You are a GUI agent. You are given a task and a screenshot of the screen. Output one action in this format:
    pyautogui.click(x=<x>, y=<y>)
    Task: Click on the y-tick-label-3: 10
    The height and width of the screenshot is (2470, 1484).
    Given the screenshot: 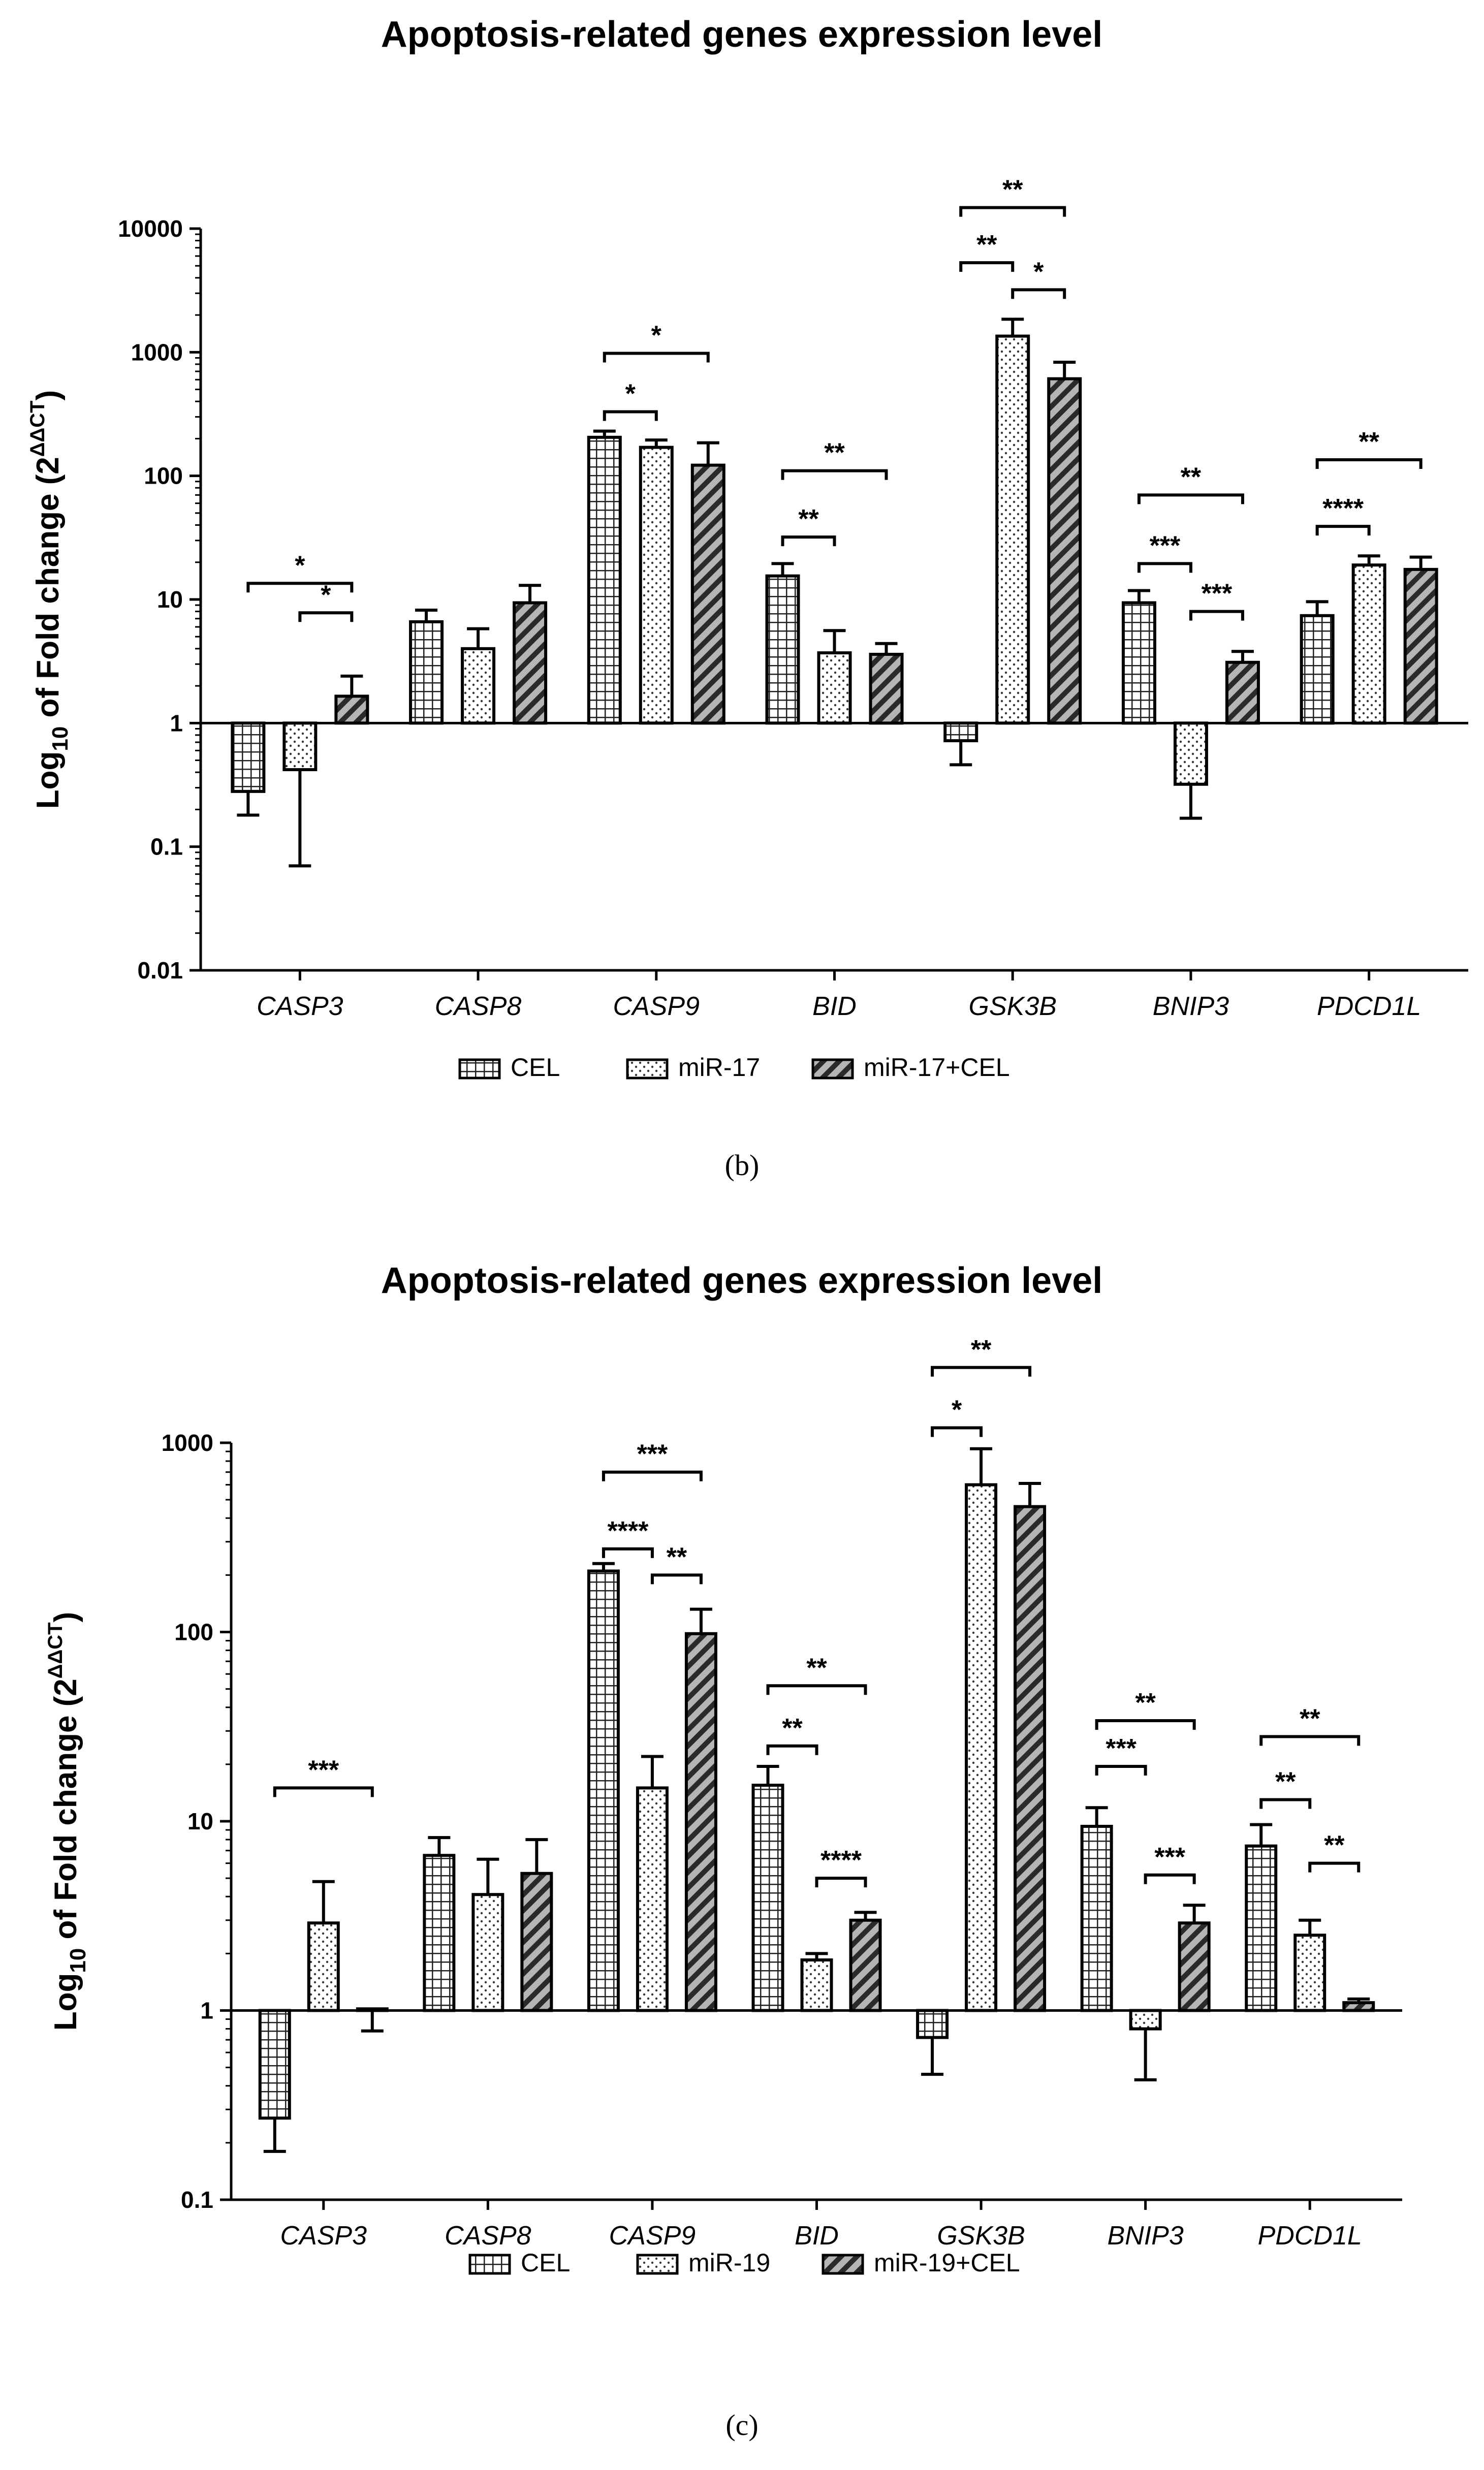 What is the action you would take?
    pyautogui.click(x=170, y=599)
    